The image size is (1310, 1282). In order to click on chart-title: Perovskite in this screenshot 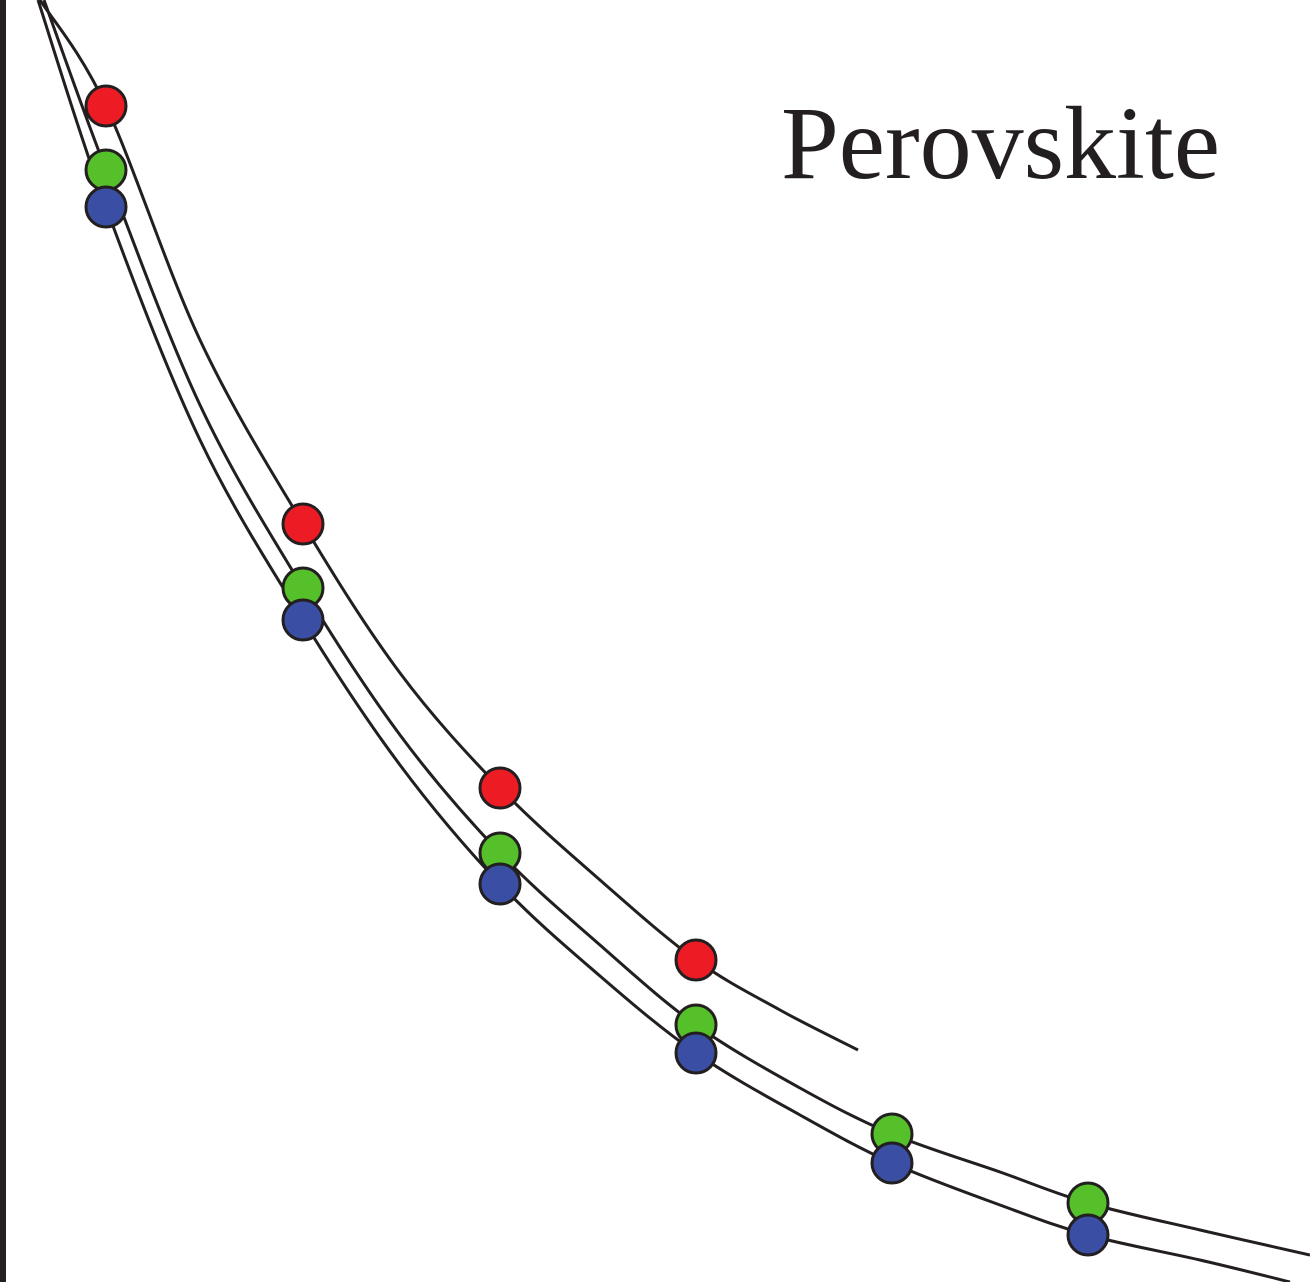, I will do `click(1000, 143)`.